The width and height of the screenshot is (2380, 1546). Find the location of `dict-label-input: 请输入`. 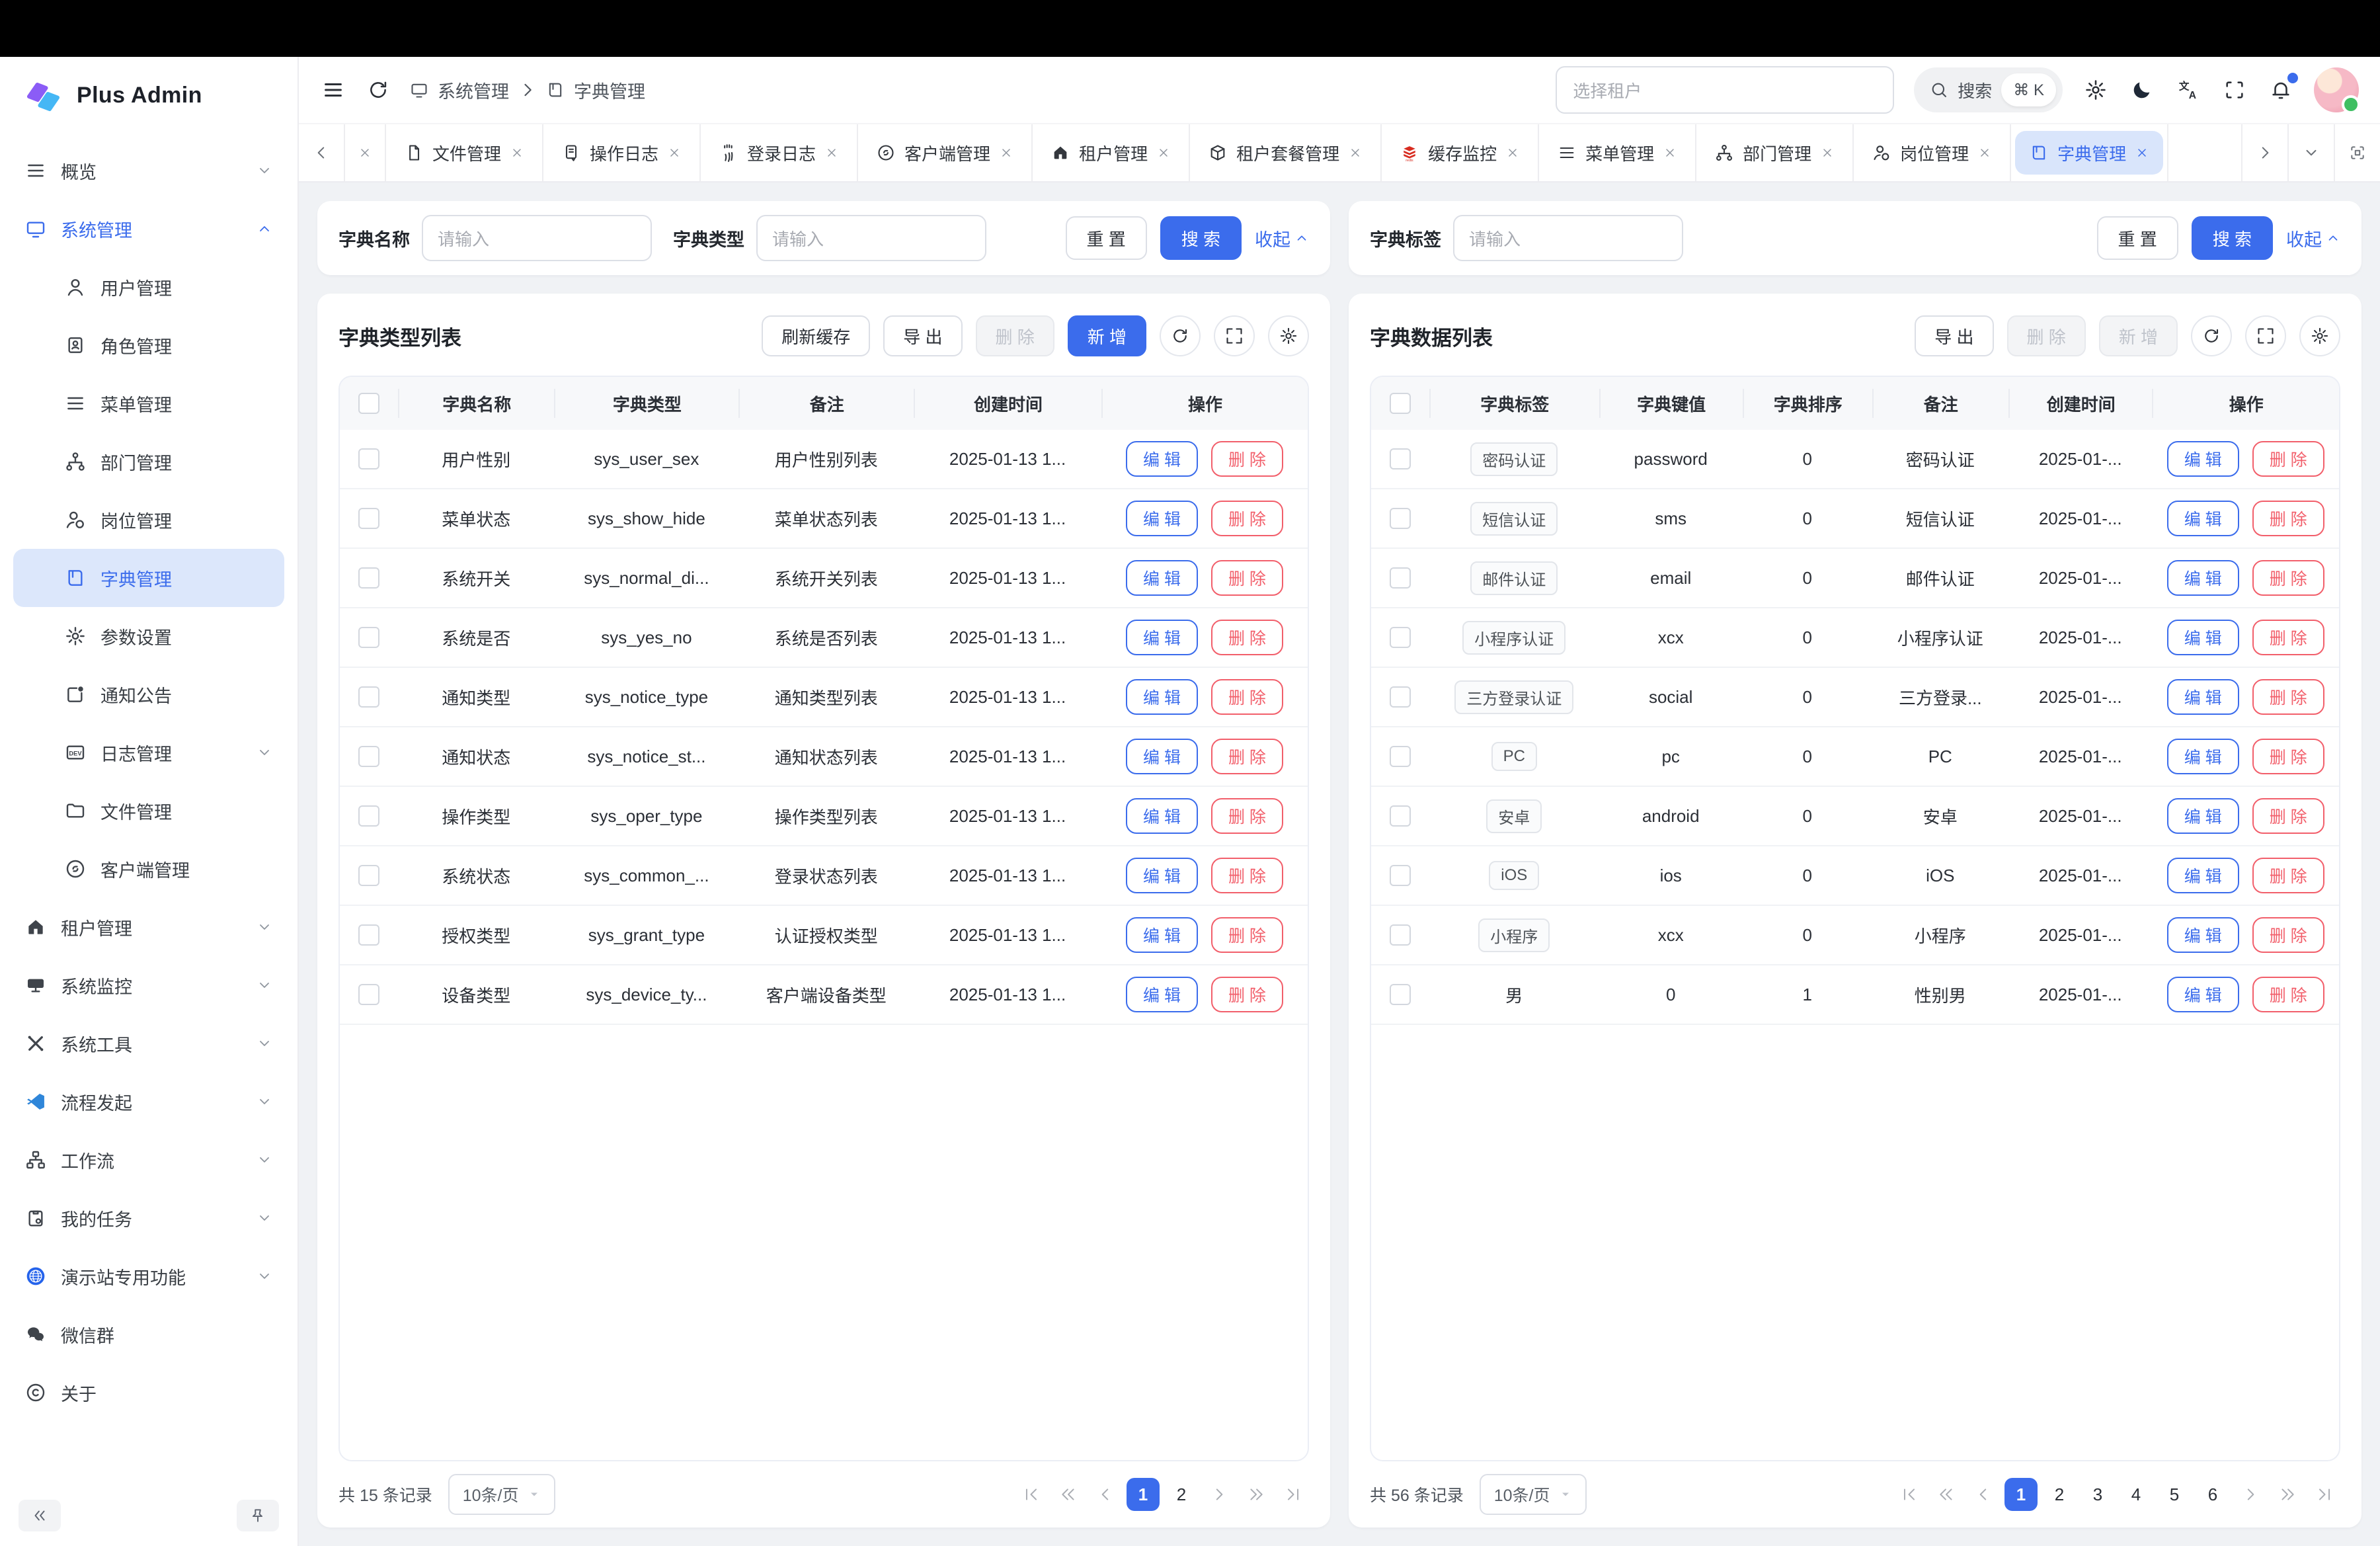

dict-label-input: 请输入 is located at coordinates (1568, 238).